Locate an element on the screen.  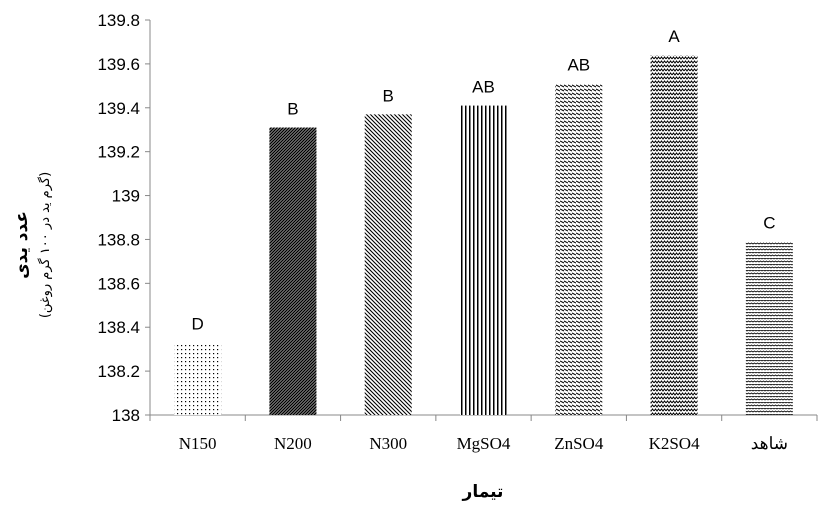
x-axis-label: تیمار is located at coordinates (483, 492).